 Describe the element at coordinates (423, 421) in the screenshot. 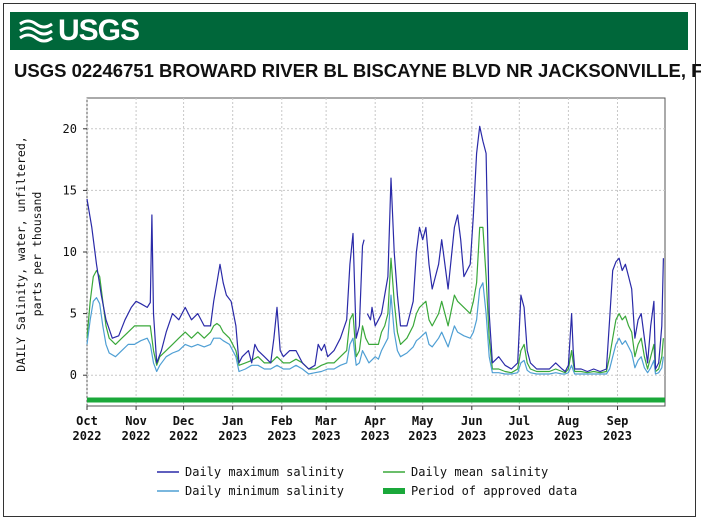

I see `x-tick-label-7: May` at that location.